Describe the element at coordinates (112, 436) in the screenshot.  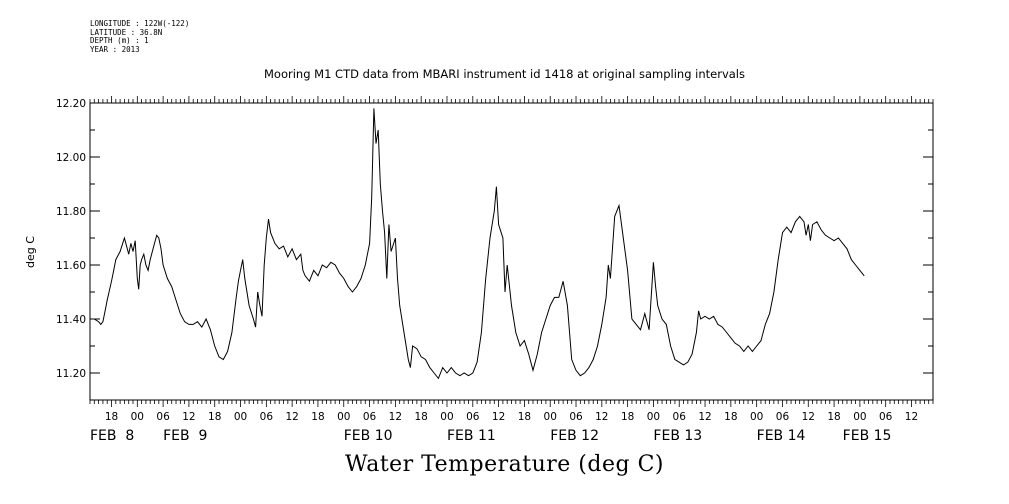
I see `x-day-label: FEB 8` at that location.